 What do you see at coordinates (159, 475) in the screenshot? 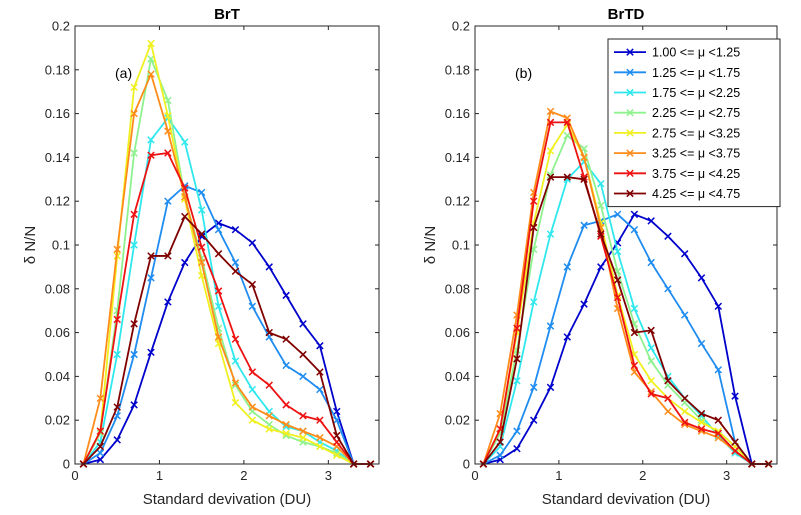
I see `x-tick-label: 1` at bounding box center [159, 475].